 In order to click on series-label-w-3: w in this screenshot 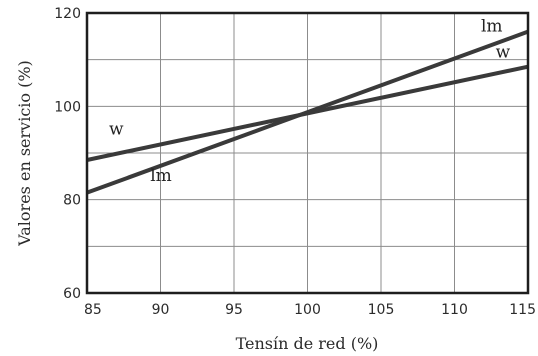, I will do `click(503, 52)`.